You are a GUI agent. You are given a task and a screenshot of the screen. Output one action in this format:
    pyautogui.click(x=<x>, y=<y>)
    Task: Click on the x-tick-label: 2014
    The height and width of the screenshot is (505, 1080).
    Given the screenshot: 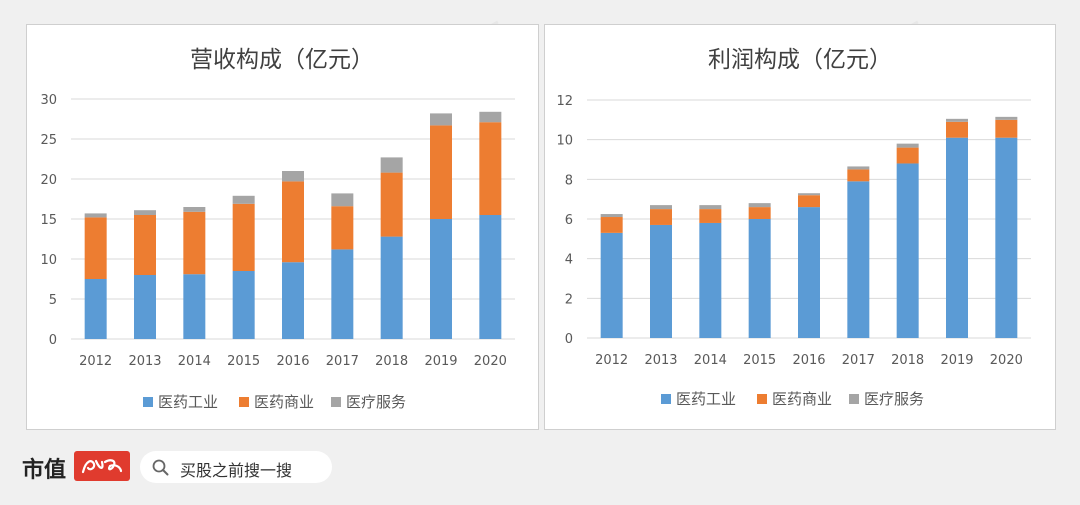 What is the action you would take?
    pyautogui.click(x=710, y=360)
    